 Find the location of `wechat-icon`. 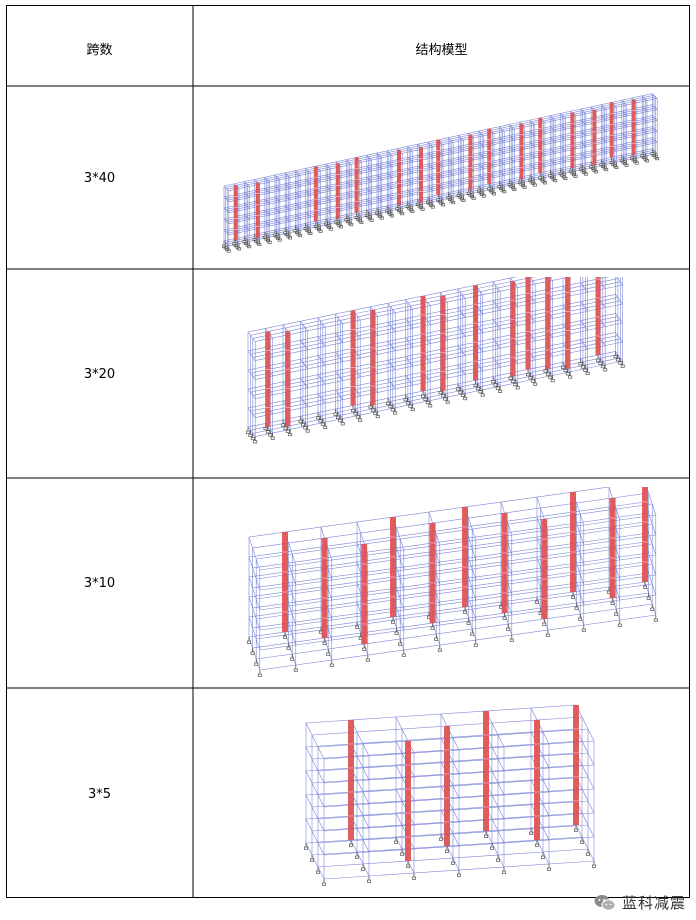

wechat-icon is located at coordinates (605, 902).